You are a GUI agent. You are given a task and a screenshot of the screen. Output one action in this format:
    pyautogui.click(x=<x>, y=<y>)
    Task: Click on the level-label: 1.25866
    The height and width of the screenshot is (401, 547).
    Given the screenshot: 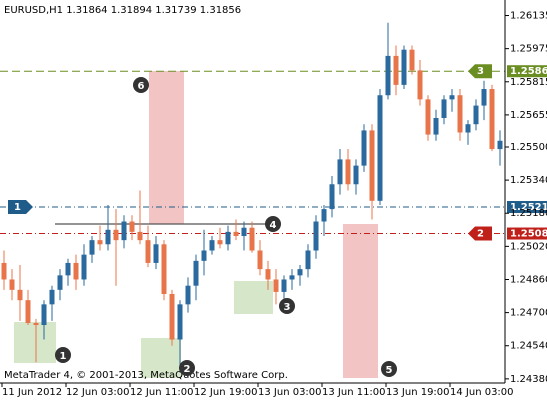 What is the action you would take?
    pyautogui.click(x=528, y=71)
    